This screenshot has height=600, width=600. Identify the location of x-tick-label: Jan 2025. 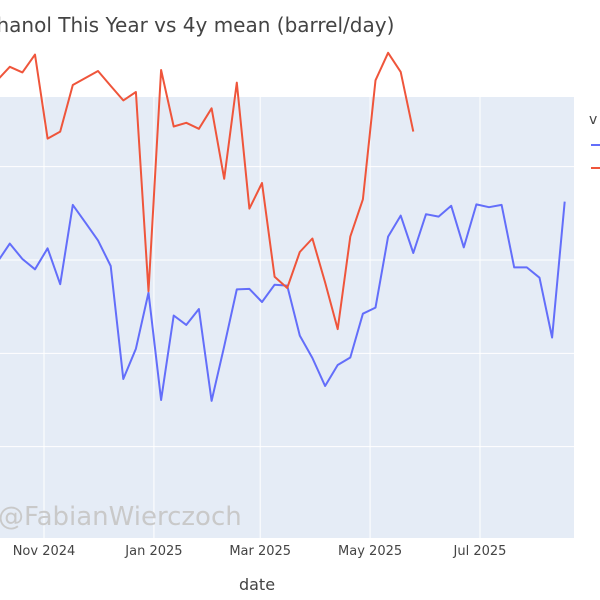
(153, 551).